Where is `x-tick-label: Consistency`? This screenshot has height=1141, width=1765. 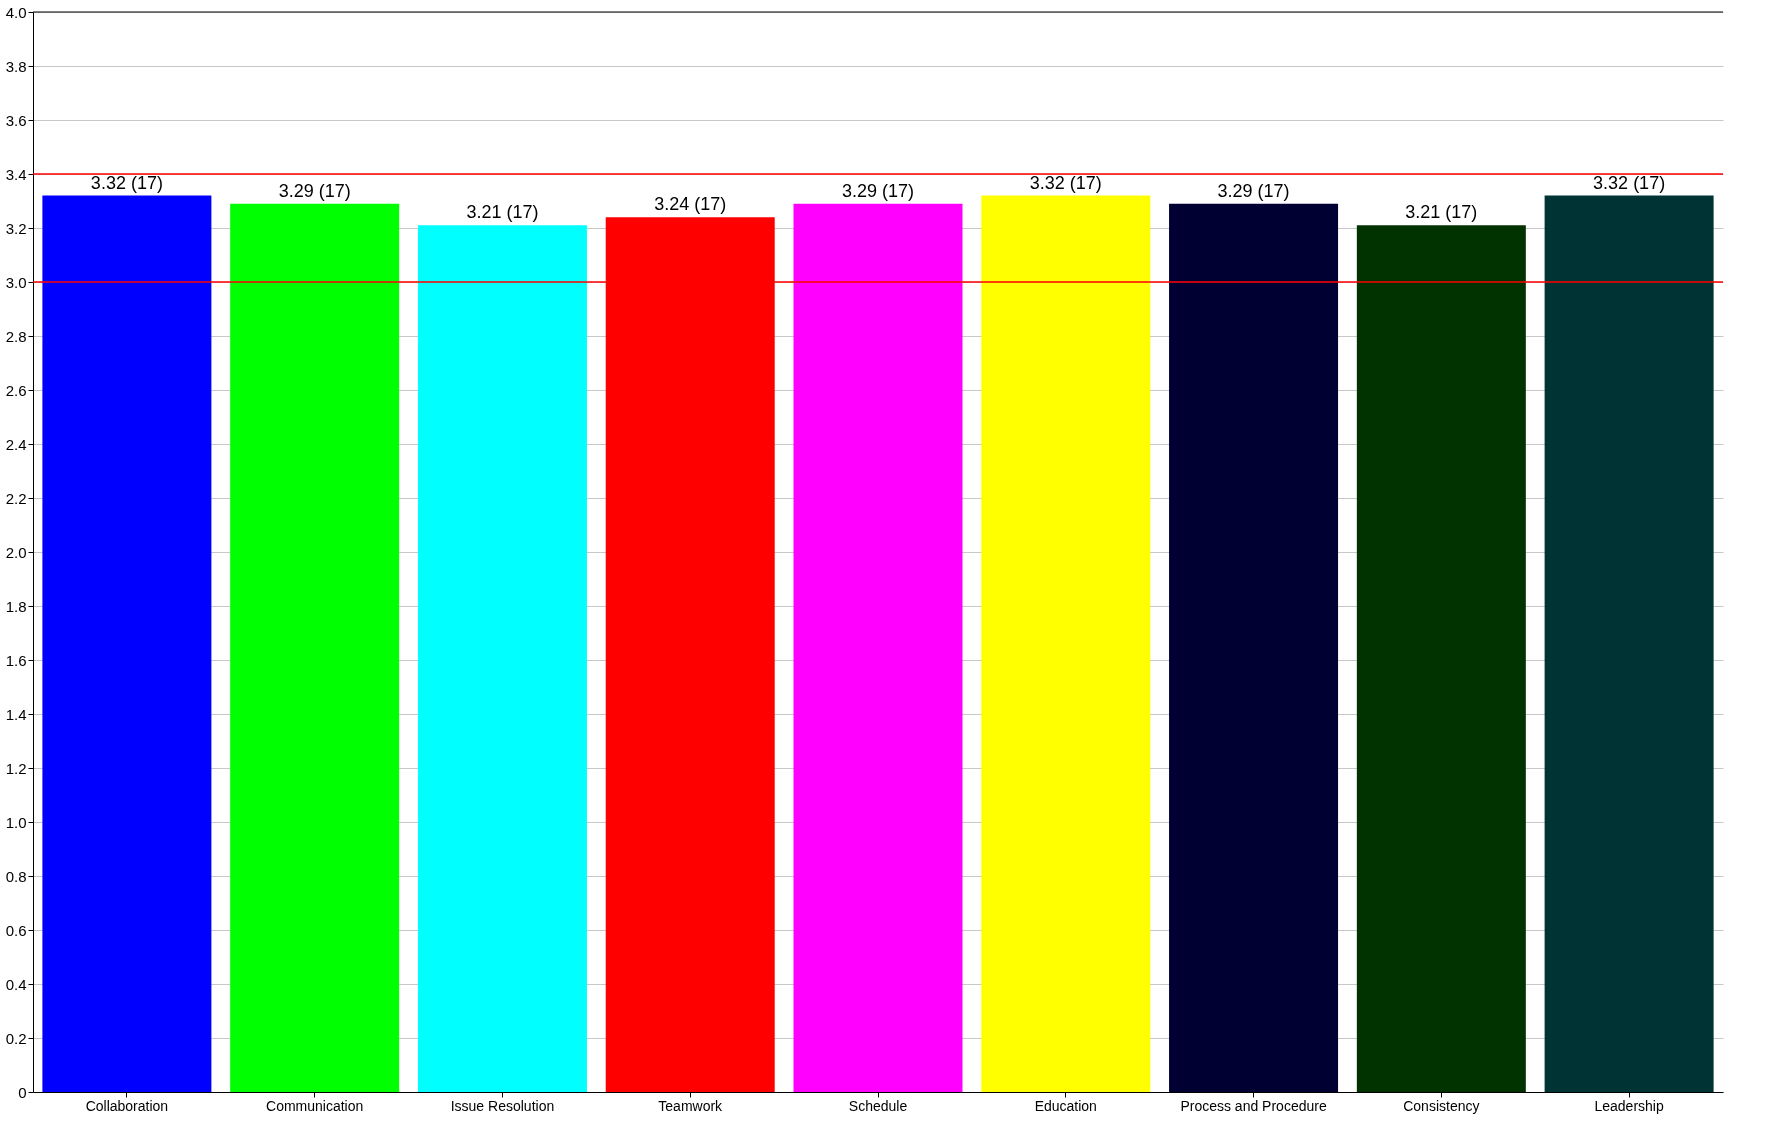 x-tick-label: Consistency is located at coordinates (1441, 1105).